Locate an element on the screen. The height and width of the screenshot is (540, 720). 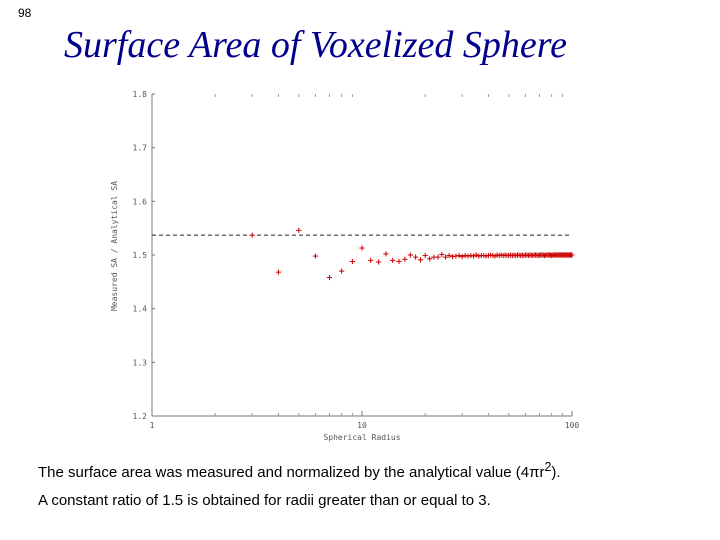
y-tick-label: 1.2 is located at coordinates (140, 416).